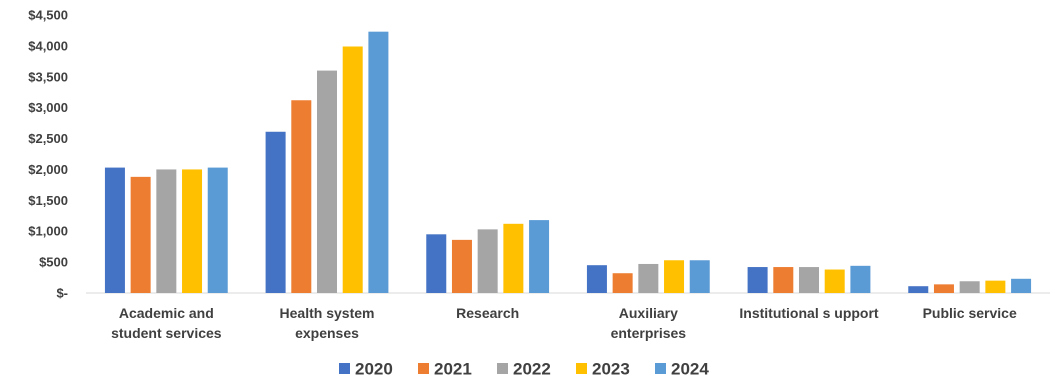 The width and height of the screenshot is (1055, 385). Describe the element at coordinates (970, 313) in the screenshot. I see `x-category-label: Public service` at that location.